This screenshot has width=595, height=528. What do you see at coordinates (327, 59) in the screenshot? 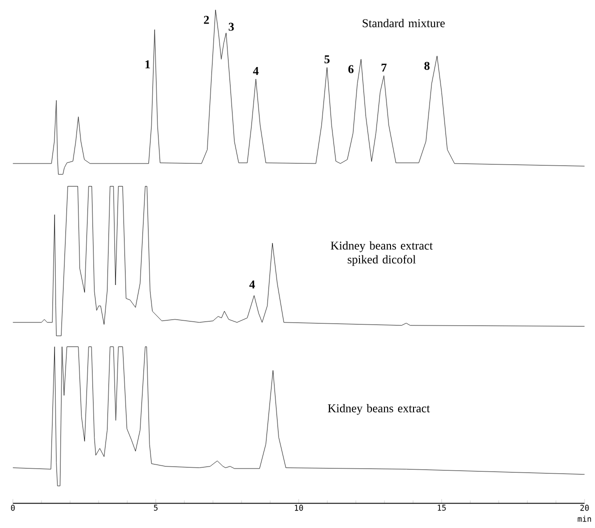
I see `annotation: 5` at bounding box center [327, 59].